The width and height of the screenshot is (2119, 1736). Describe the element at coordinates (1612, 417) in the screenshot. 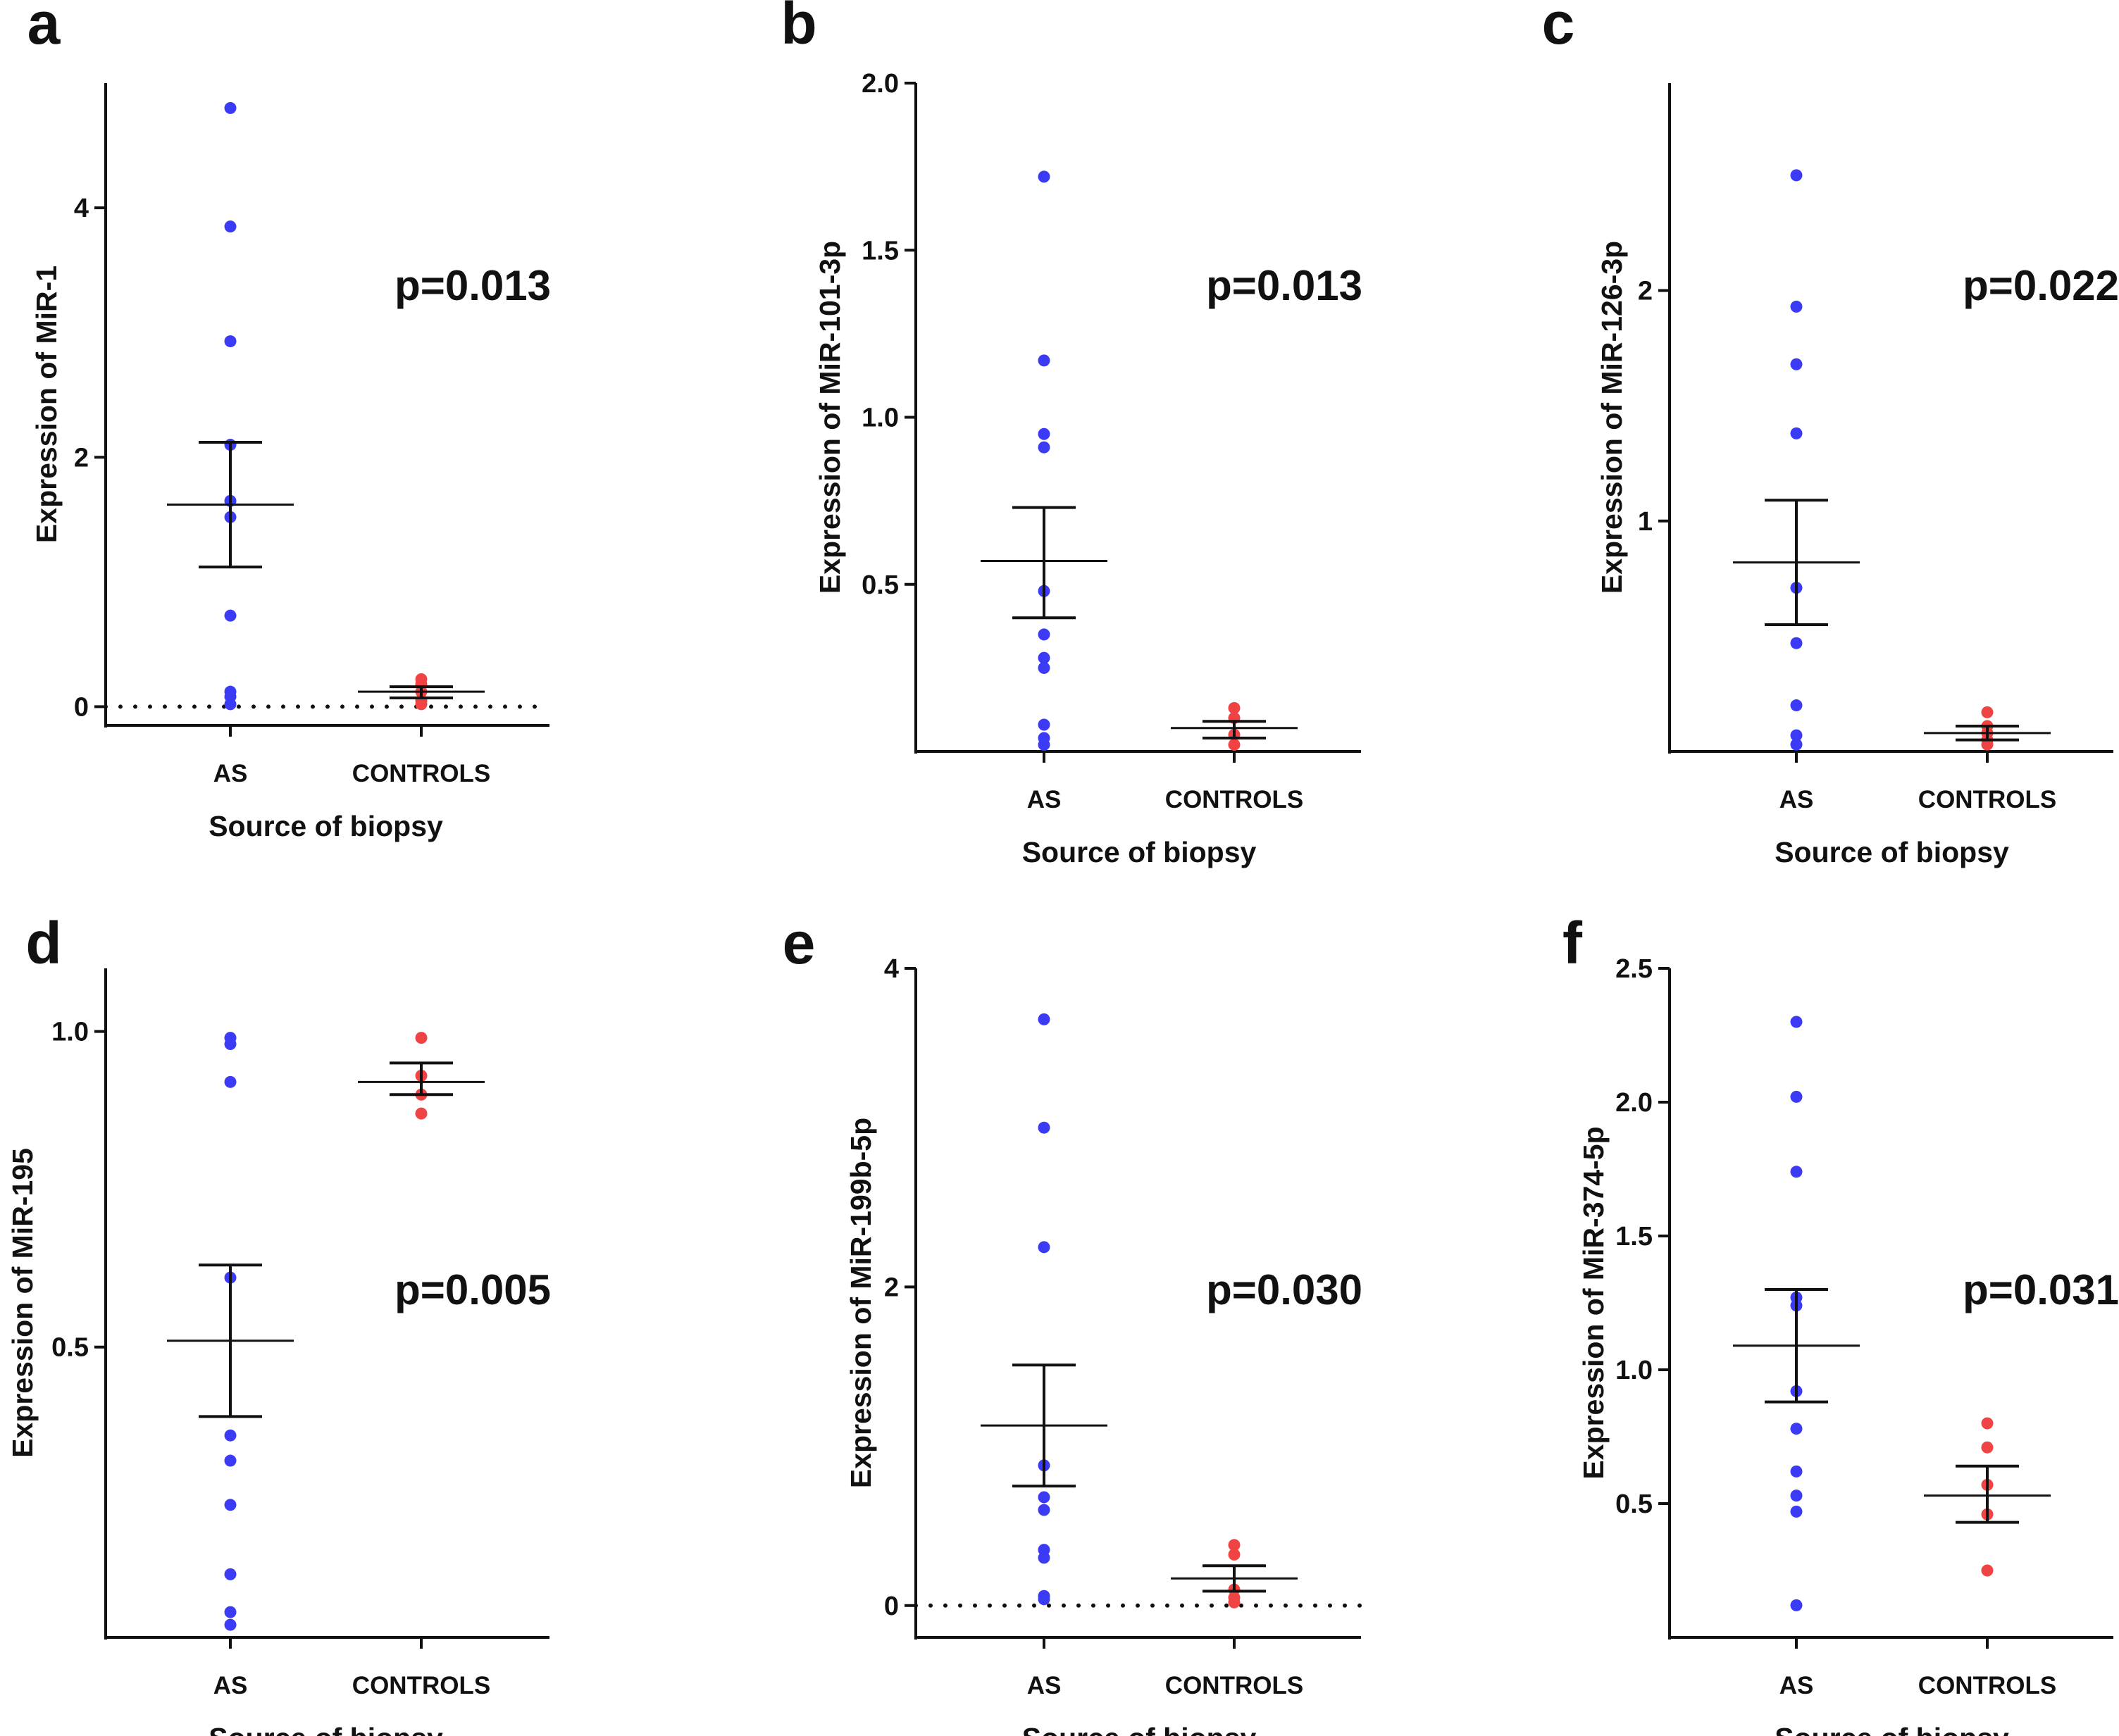

I see `y-axis-title: Expression of MiR-126-3p` at that location.